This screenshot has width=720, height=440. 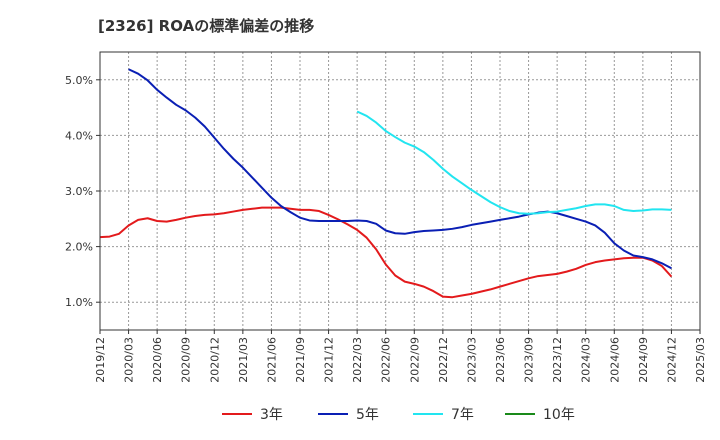 What do you see at coordinates (79, 80) in the screenshot?
I see `y-tick-label: 5.0%` at bounding box center [79, 80].